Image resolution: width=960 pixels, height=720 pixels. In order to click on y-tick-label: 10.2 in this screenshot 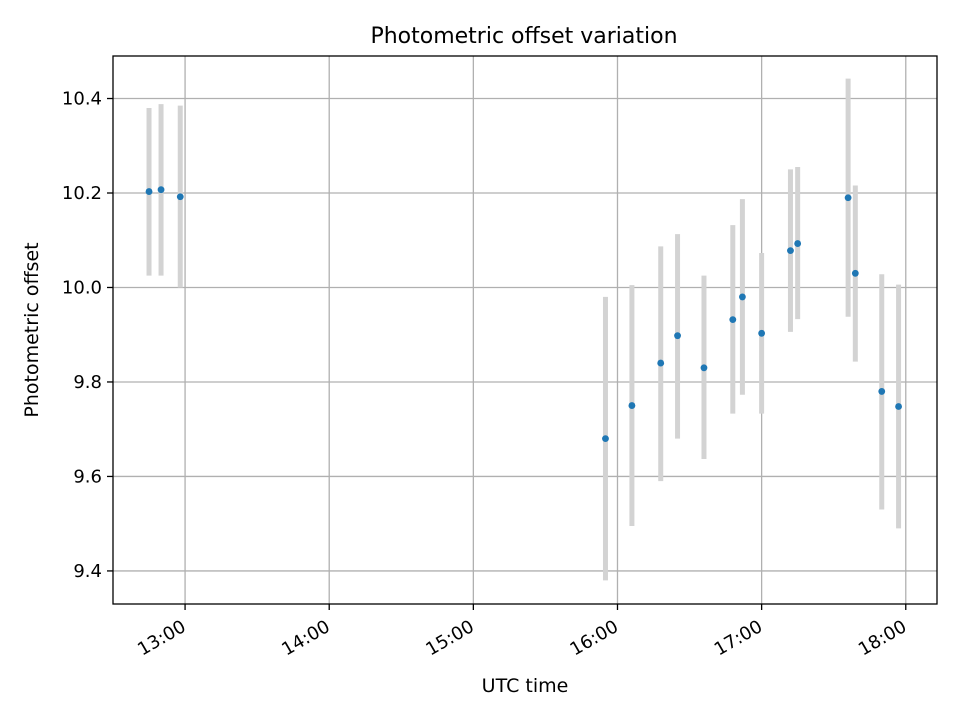, I will do `click(82, 193)`.